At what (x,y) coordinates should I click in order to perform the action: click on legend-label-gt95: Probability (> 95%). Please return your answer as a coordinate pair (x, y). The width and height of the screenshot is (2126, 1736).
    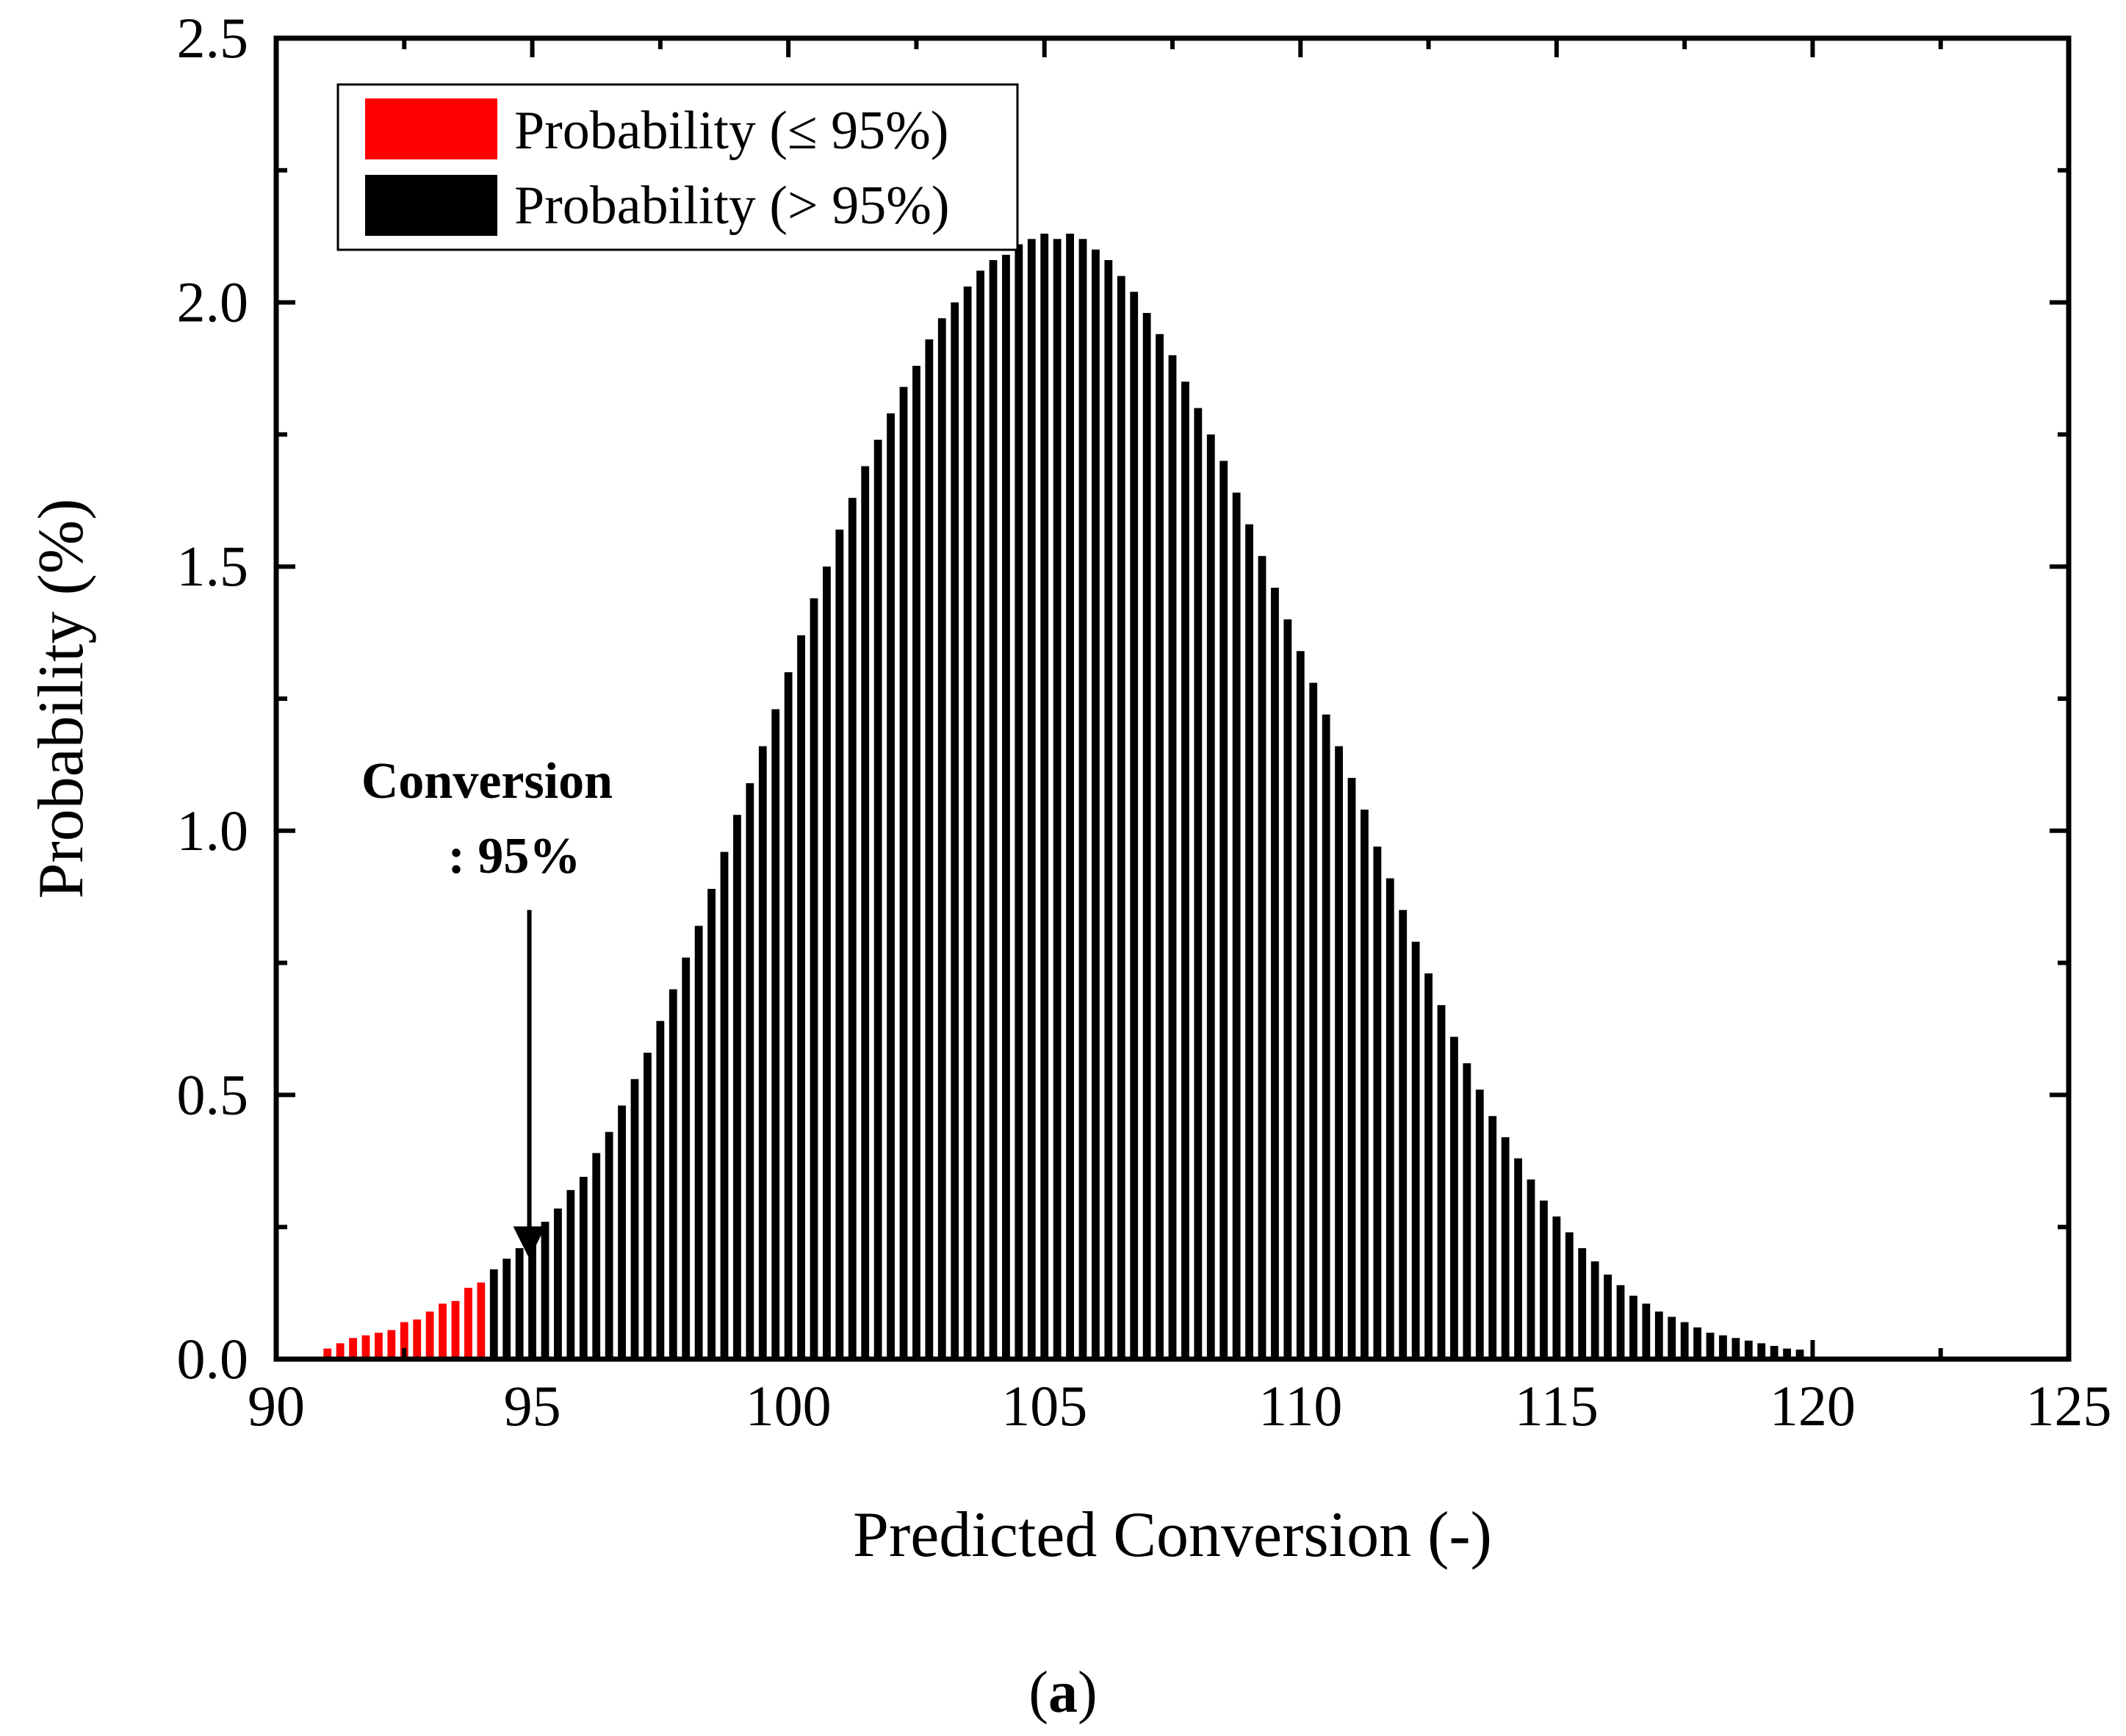
    Looking at the image, I should click on (732, 206).